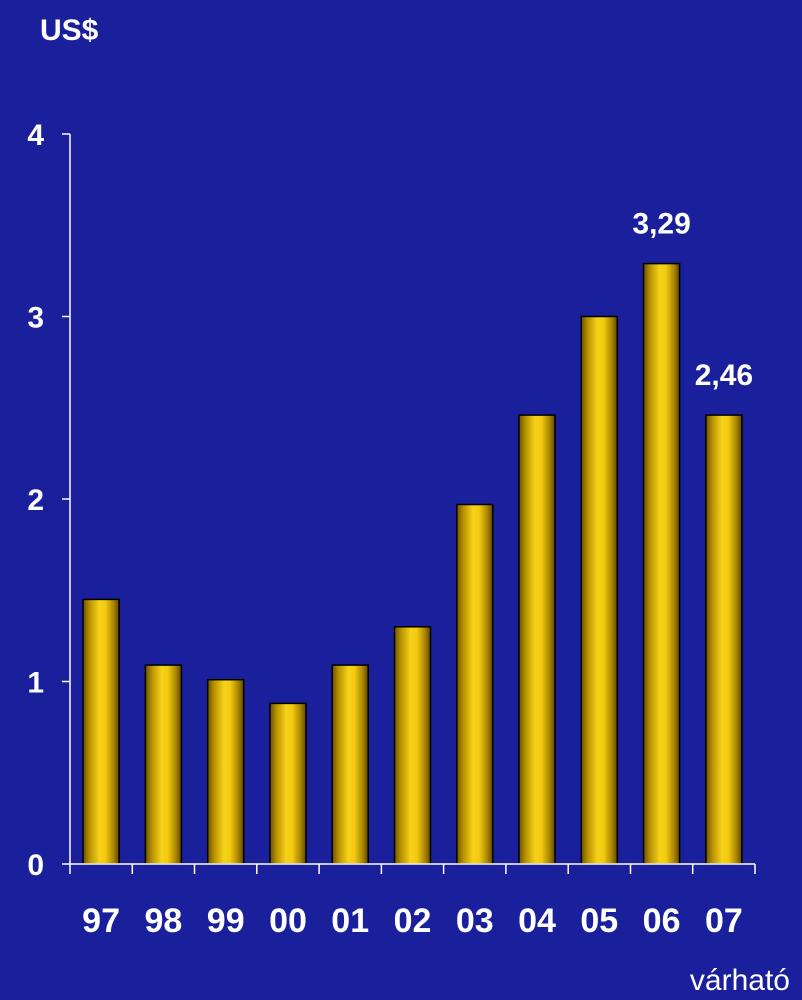  Describe the element at coordinates (740, 980) in the screenshot. I see `expected-note: várható` at that location.